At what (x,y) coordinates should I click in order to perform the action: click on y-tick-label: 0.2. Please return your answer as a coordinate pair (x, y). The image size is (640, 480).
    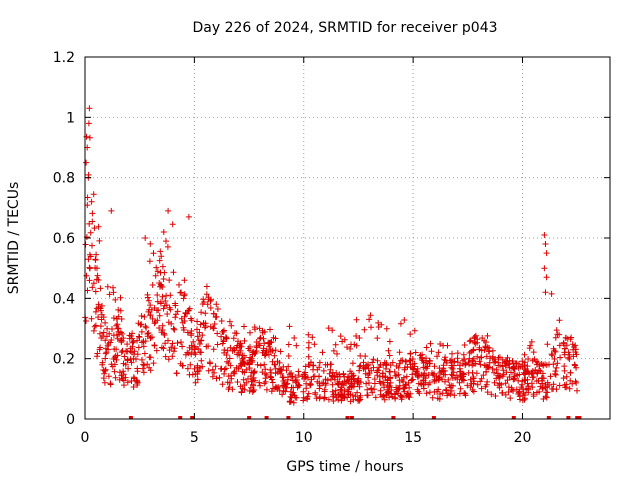
    Looking at the image, I should click on (64, 360).